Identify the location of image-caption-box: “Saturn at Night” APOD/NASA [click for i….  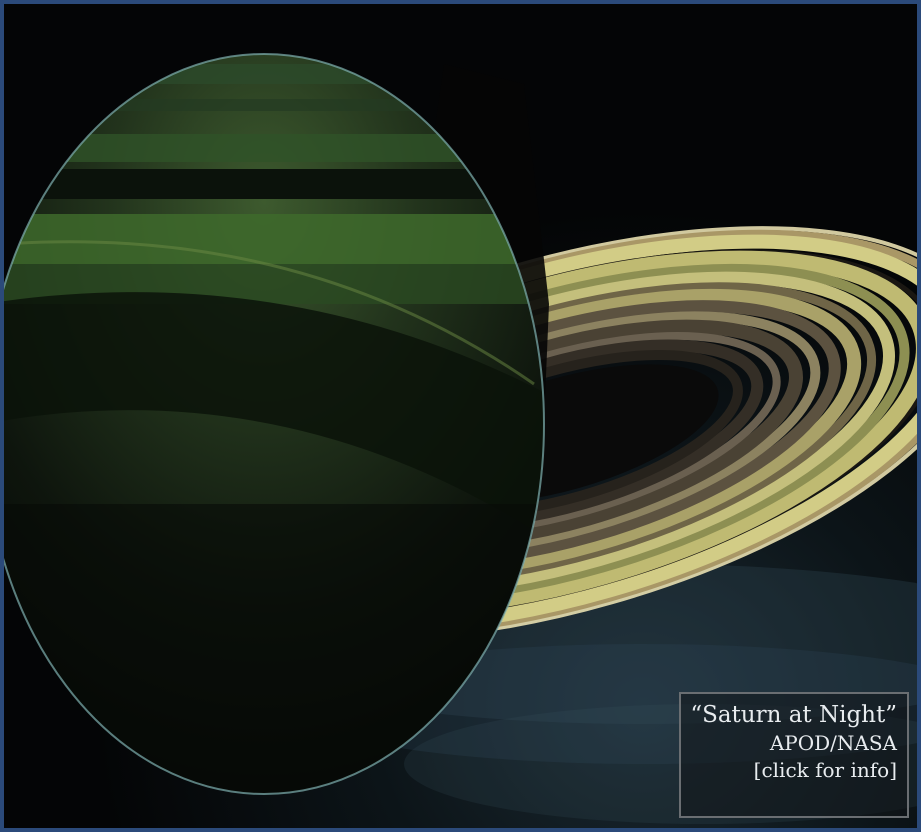
(794, 755).